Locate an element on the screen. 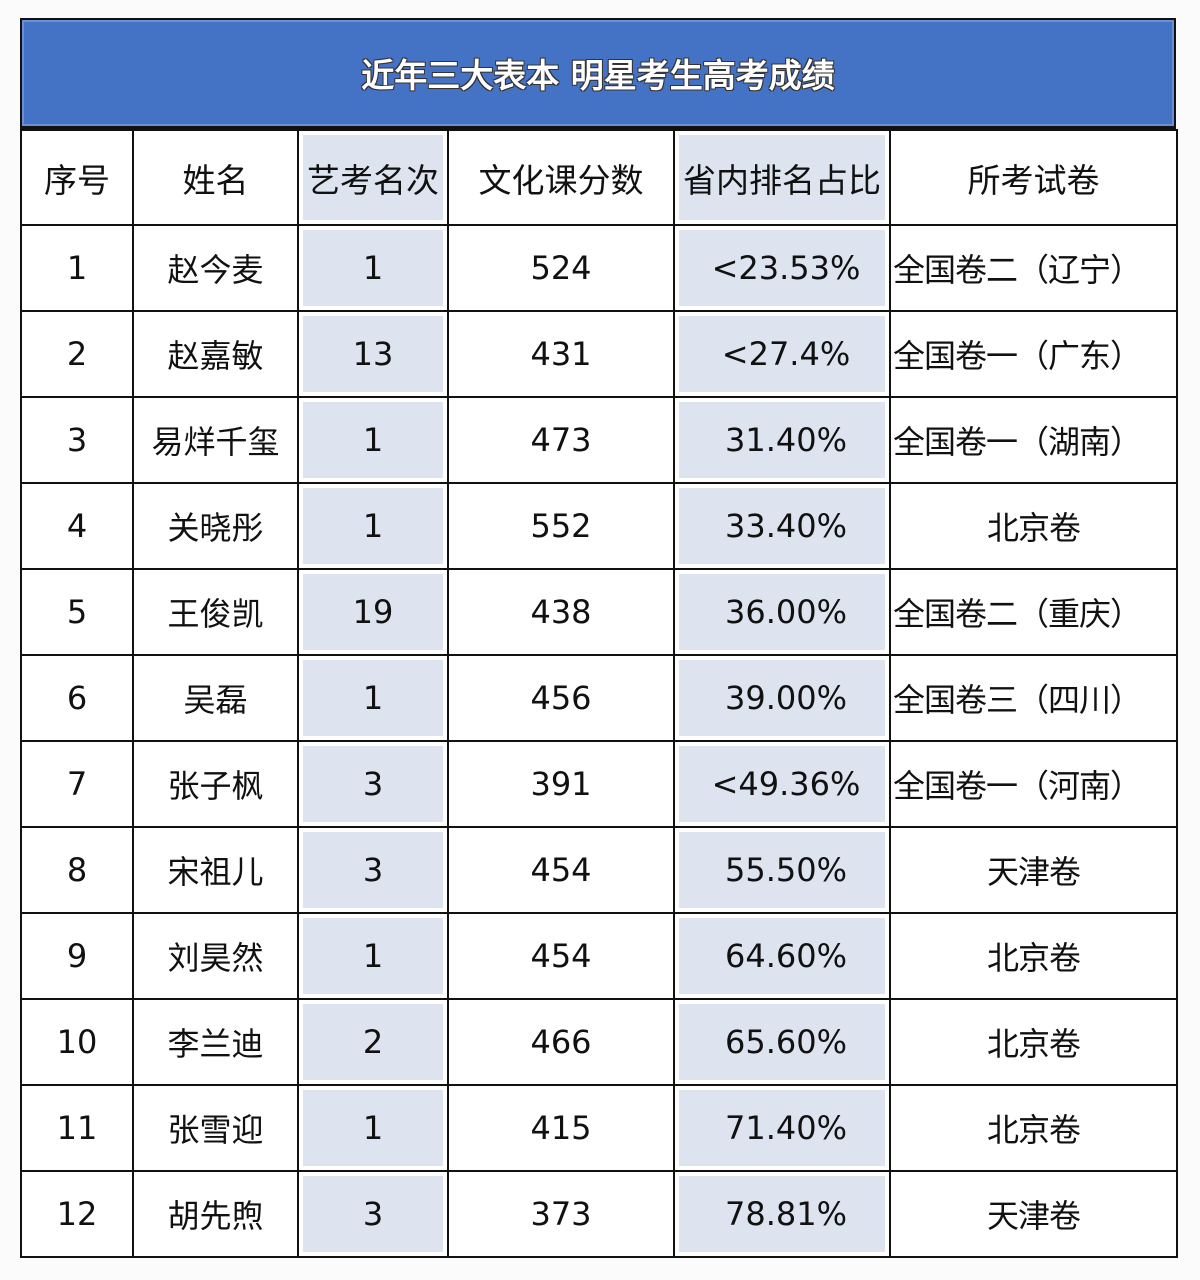  cell-index: 3 is located at coordinates (77, 440).